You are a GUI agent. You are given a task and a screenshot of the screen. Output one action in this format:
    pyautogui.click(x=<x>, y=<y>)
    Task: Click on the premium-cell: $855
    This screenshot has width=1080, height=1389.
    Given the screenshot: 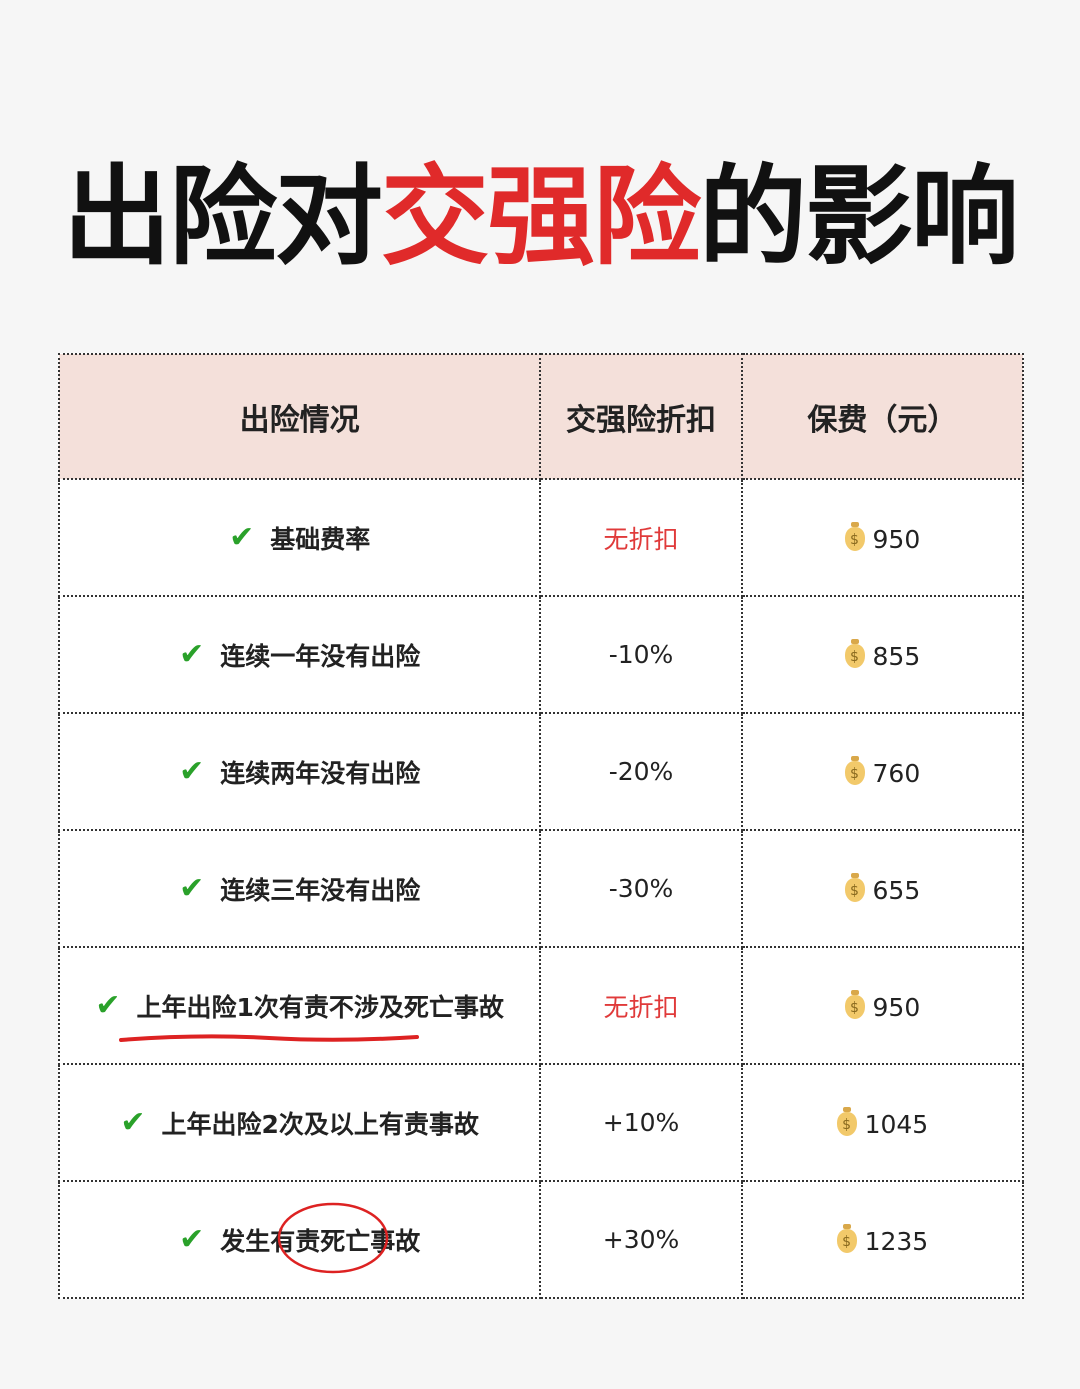 What is the action you would take?
    pyautogui.click(x=882, y=654)
    